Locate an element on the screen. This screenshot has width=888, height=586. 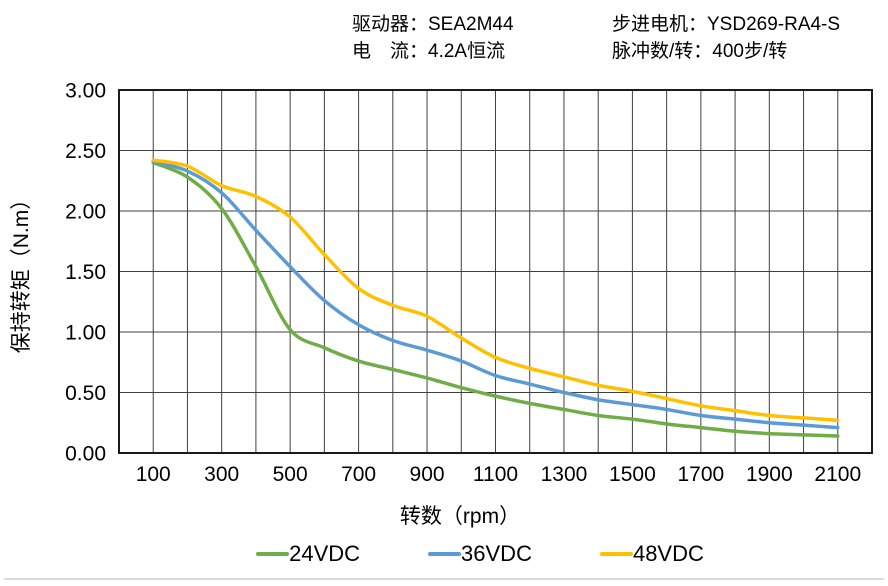
y-tick-label: 1.50 is located at coordinates (85, 272).